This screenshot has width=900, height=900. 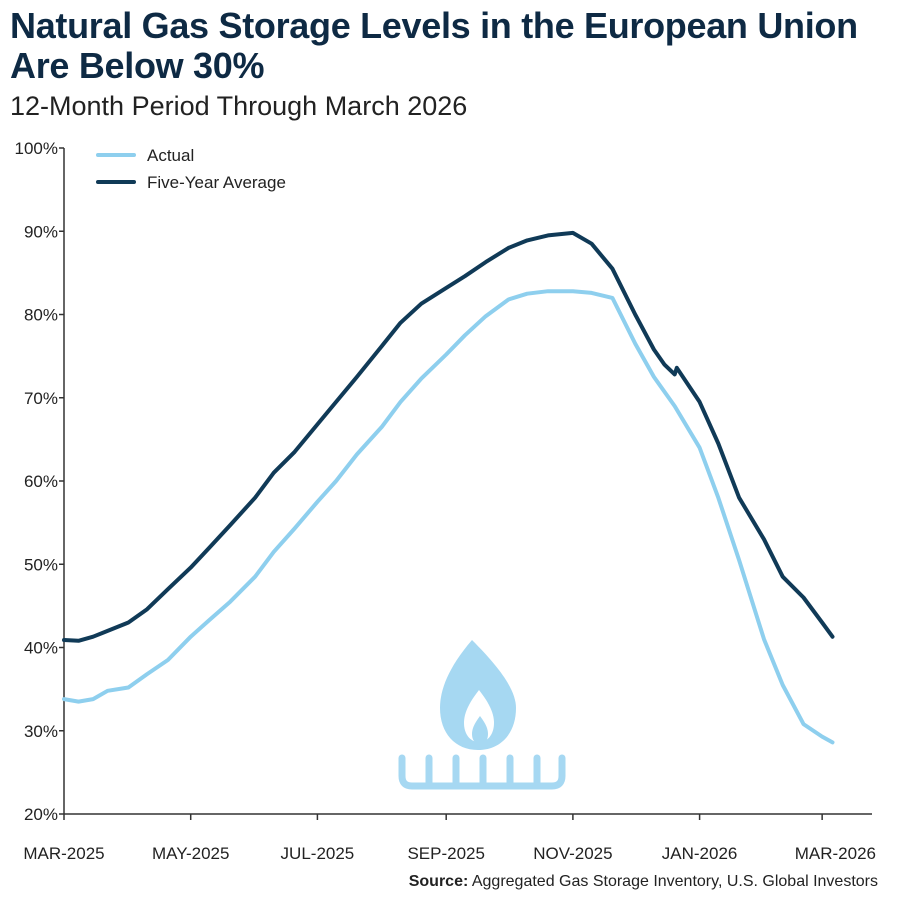 What do you see at coordinates (41, 648) in the screenshot?
I see `y-tick-label: 40%` at bounding box center [41, 648].